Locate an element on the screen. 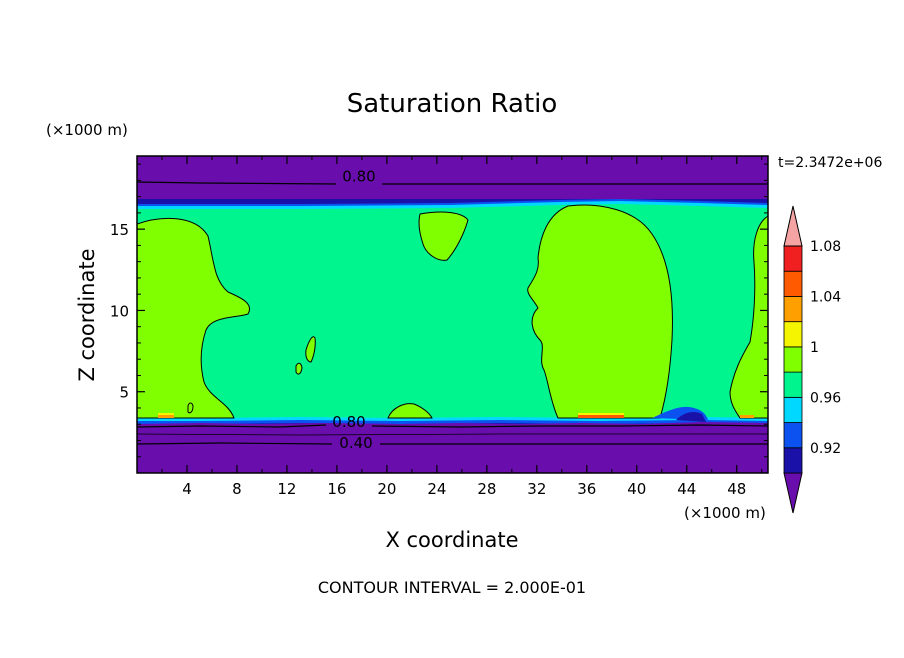  colorbar-label: 0.92 is located at coordinates (825, 449).